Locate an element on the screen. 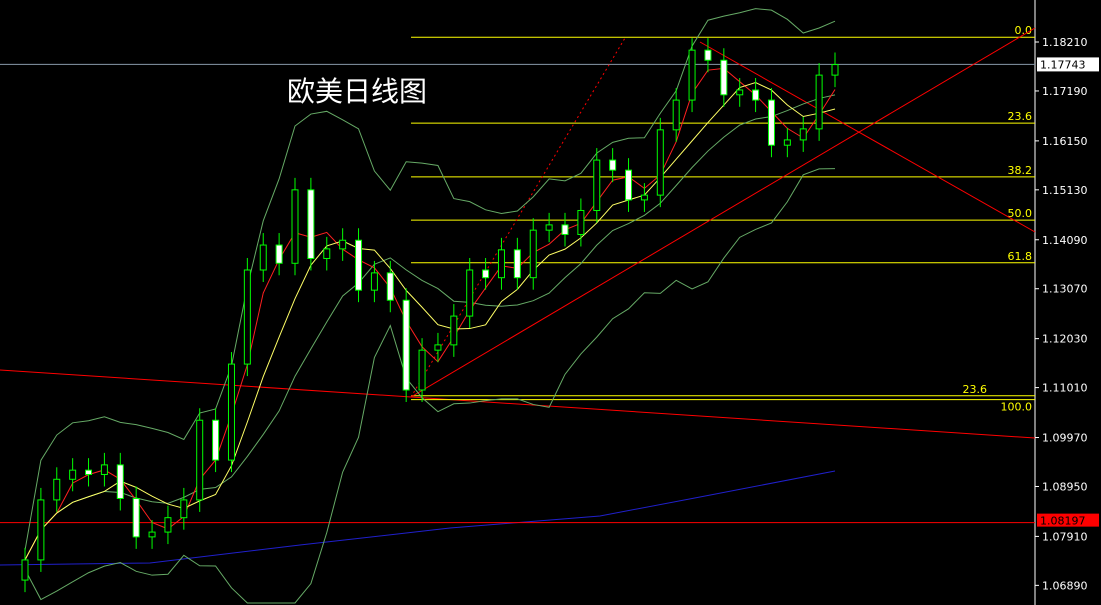  y-tick-label: 1.14090 is located at coordinates (1065, 240).